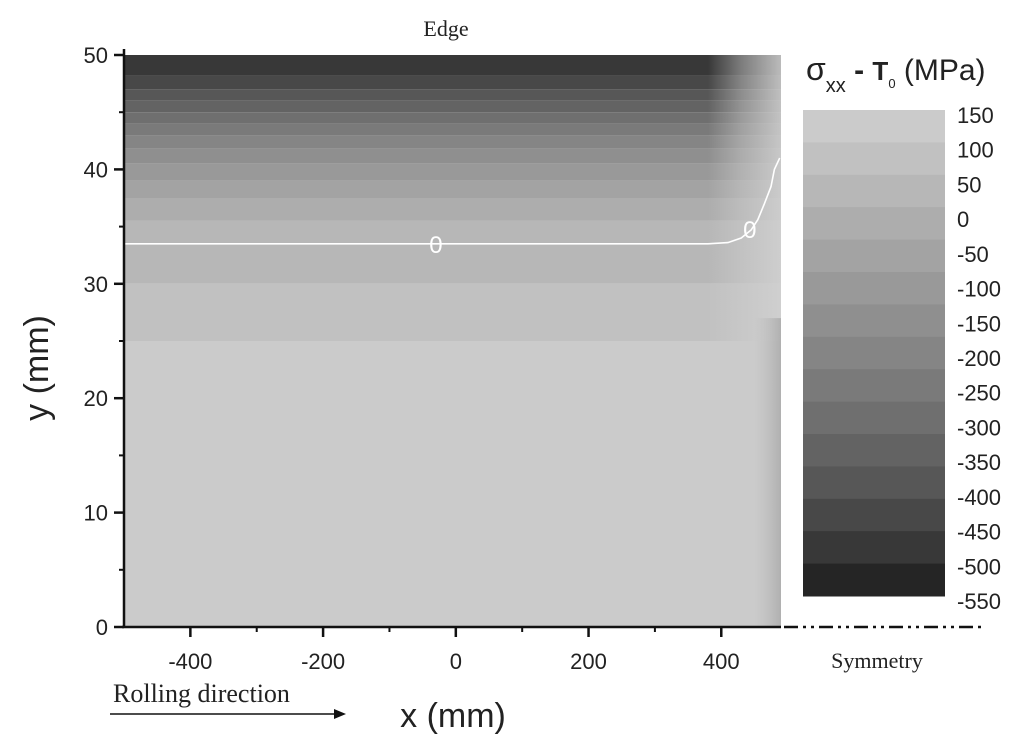  What do you see at coordinates (96, 513) in the screenshot?
I see `y-tick-label-1: 10` at bounding box center [96, 513].